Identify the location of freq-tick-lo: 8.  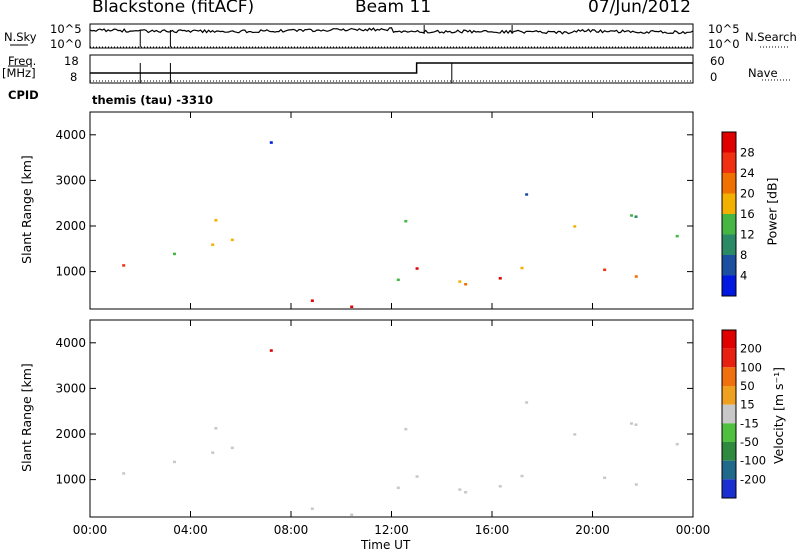
(74, 77).